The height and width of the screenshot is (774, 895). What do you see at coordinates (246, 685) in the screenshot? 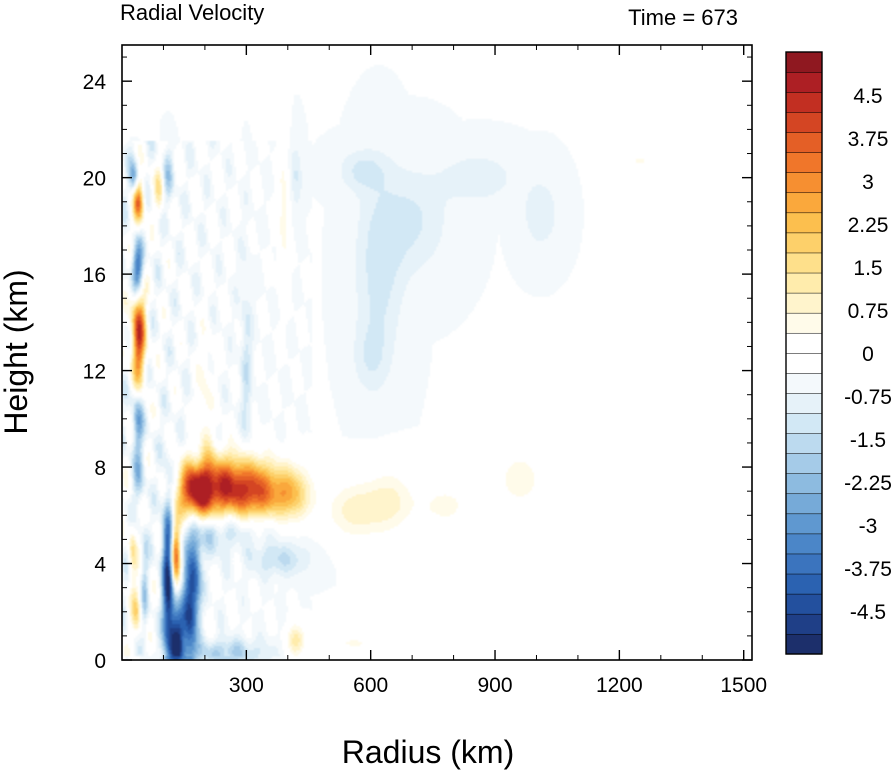
I see `x-tick-label: 300` at bounding box center [246, 685].